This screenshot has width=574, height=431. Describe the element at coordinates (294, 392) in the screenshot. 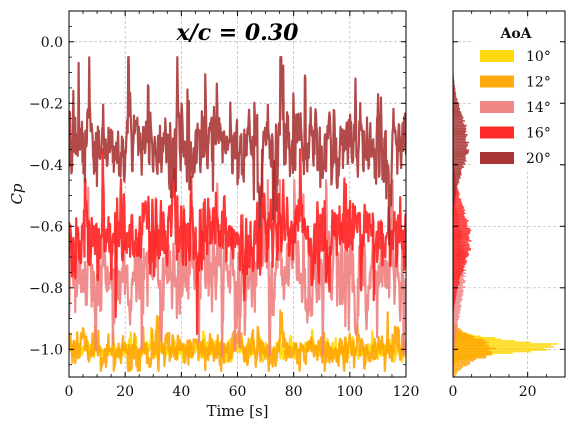

I see `x-tick-label: 80` at that location.